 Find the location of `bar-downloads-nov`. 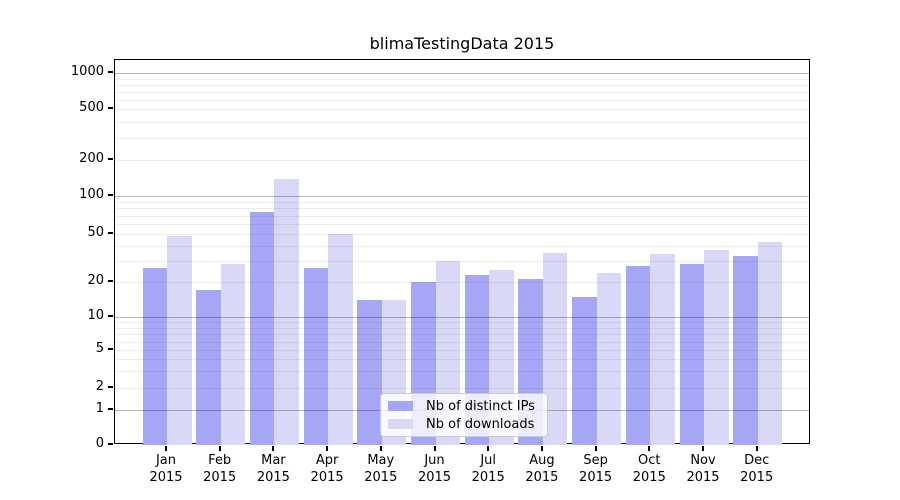

bar-downloads-nov is located at coordinates (716, 347).